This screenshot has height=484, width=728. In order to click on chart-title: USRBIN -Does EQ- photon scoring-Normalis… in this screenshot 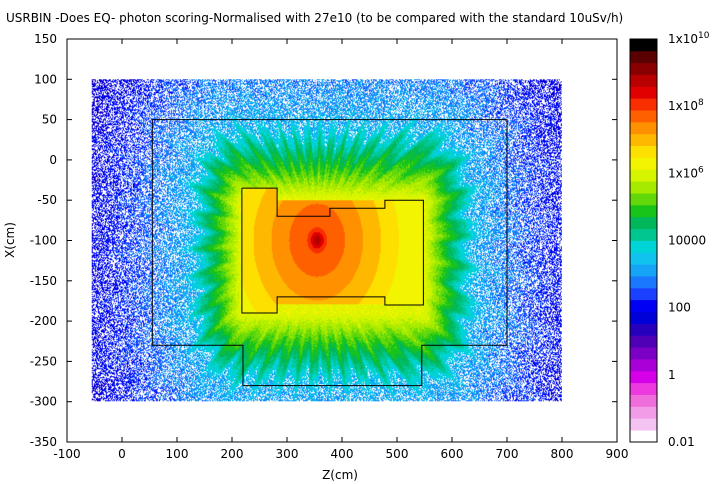, I will do `click(314, 18)`.